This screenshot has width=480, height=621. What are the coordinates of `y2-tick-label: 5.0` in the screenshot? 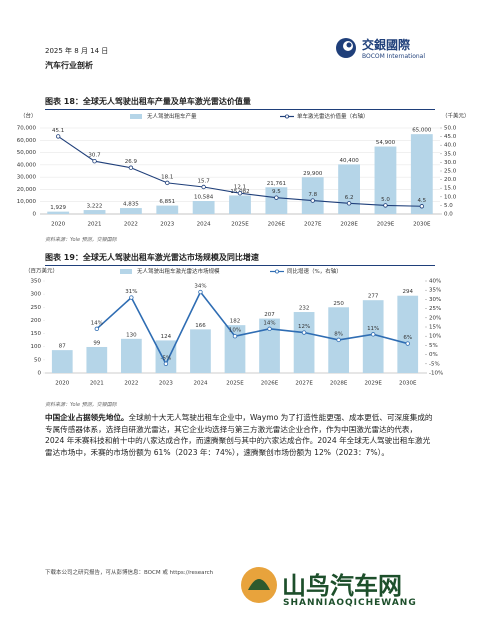 It's located at (448, 206).